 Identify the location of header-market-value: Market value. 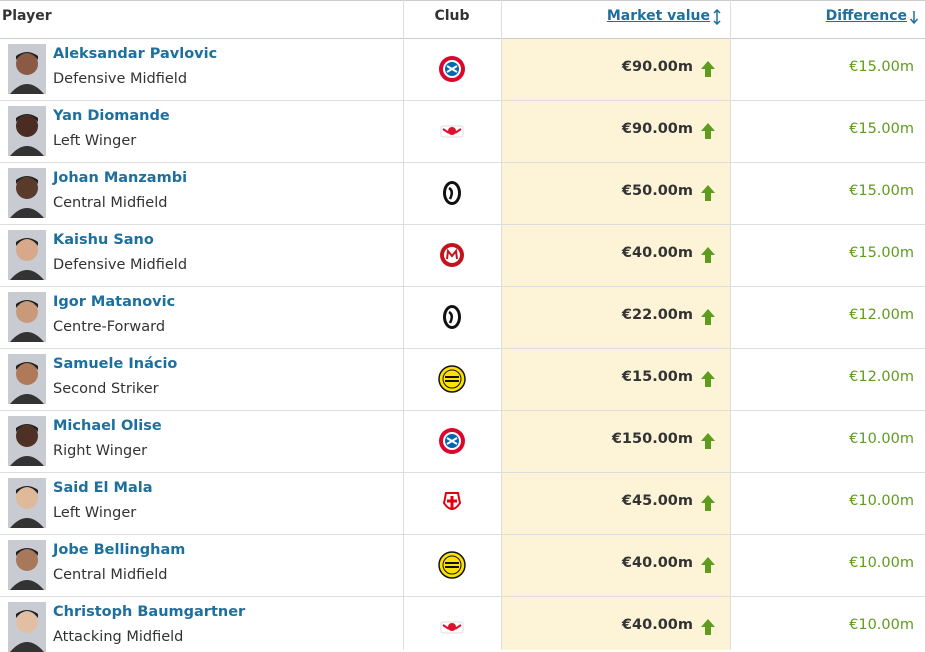
(658, 16).